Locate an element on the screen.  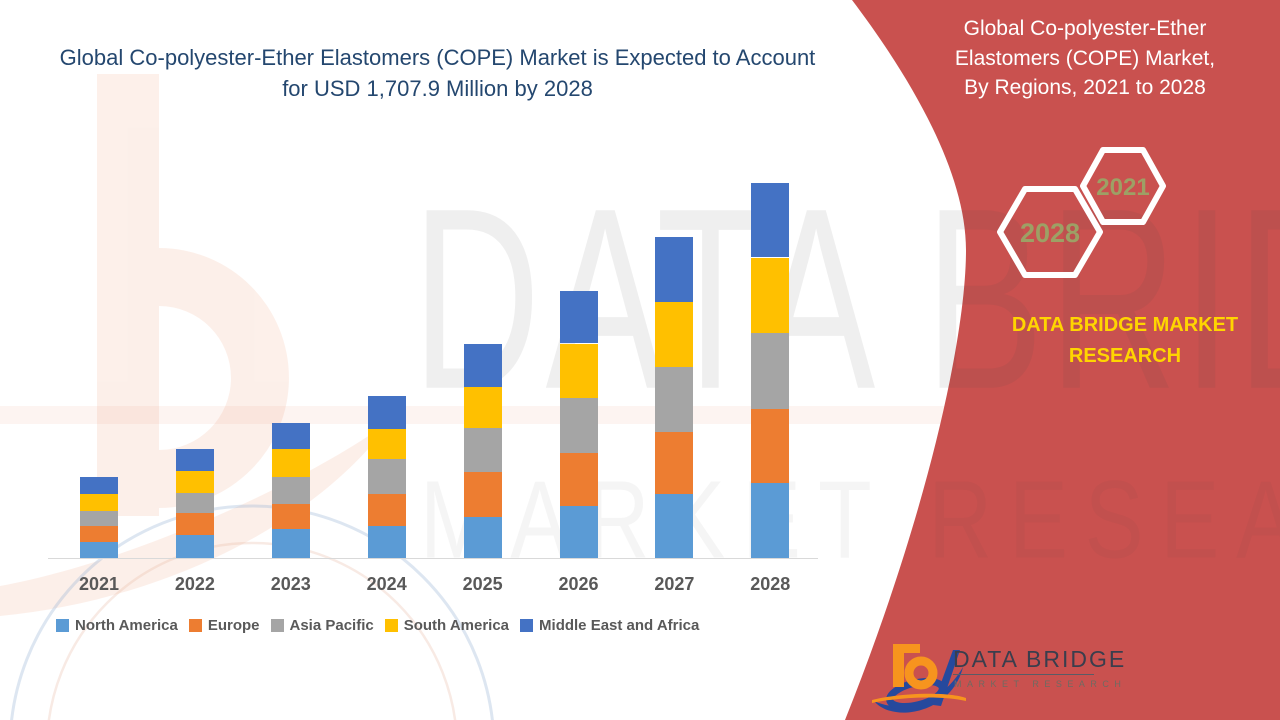
logo-wordmark: DATA BRIDGE is located at coordinates (1040, 659).